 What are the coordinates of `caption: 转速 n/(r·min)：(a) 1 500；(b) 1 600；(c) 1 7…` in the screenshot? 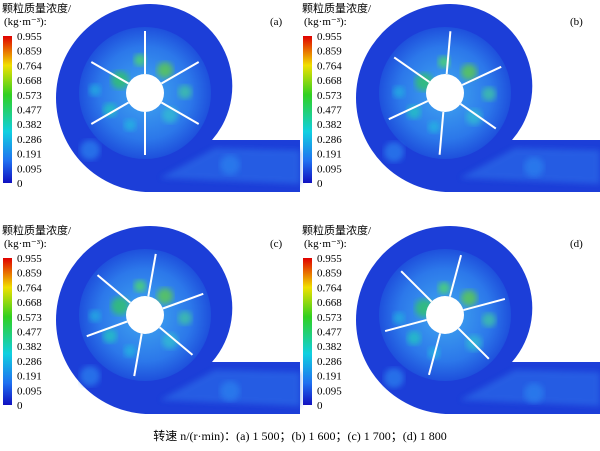 It's located at (300, 435).